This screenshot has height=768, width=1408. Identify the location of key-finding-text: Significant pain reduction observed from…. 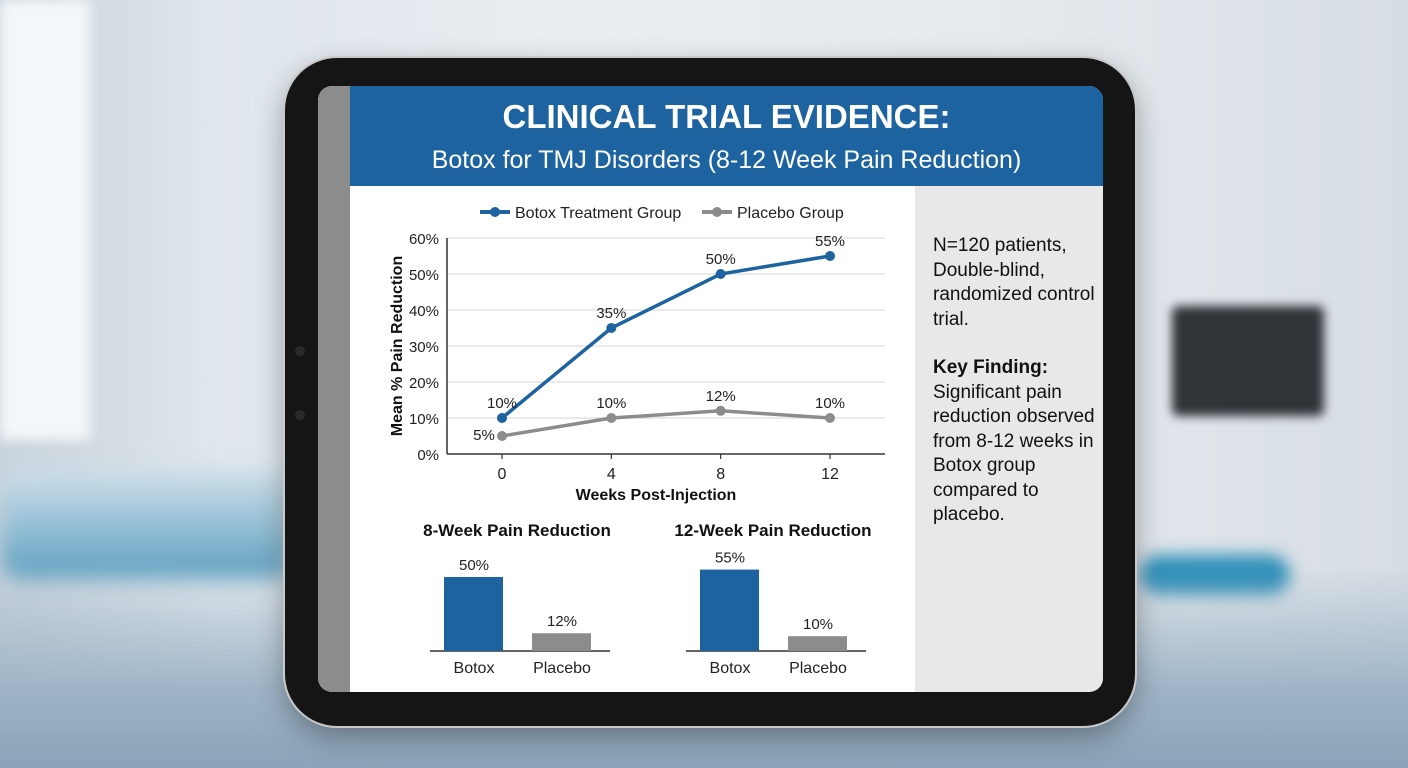
(1014, 453).